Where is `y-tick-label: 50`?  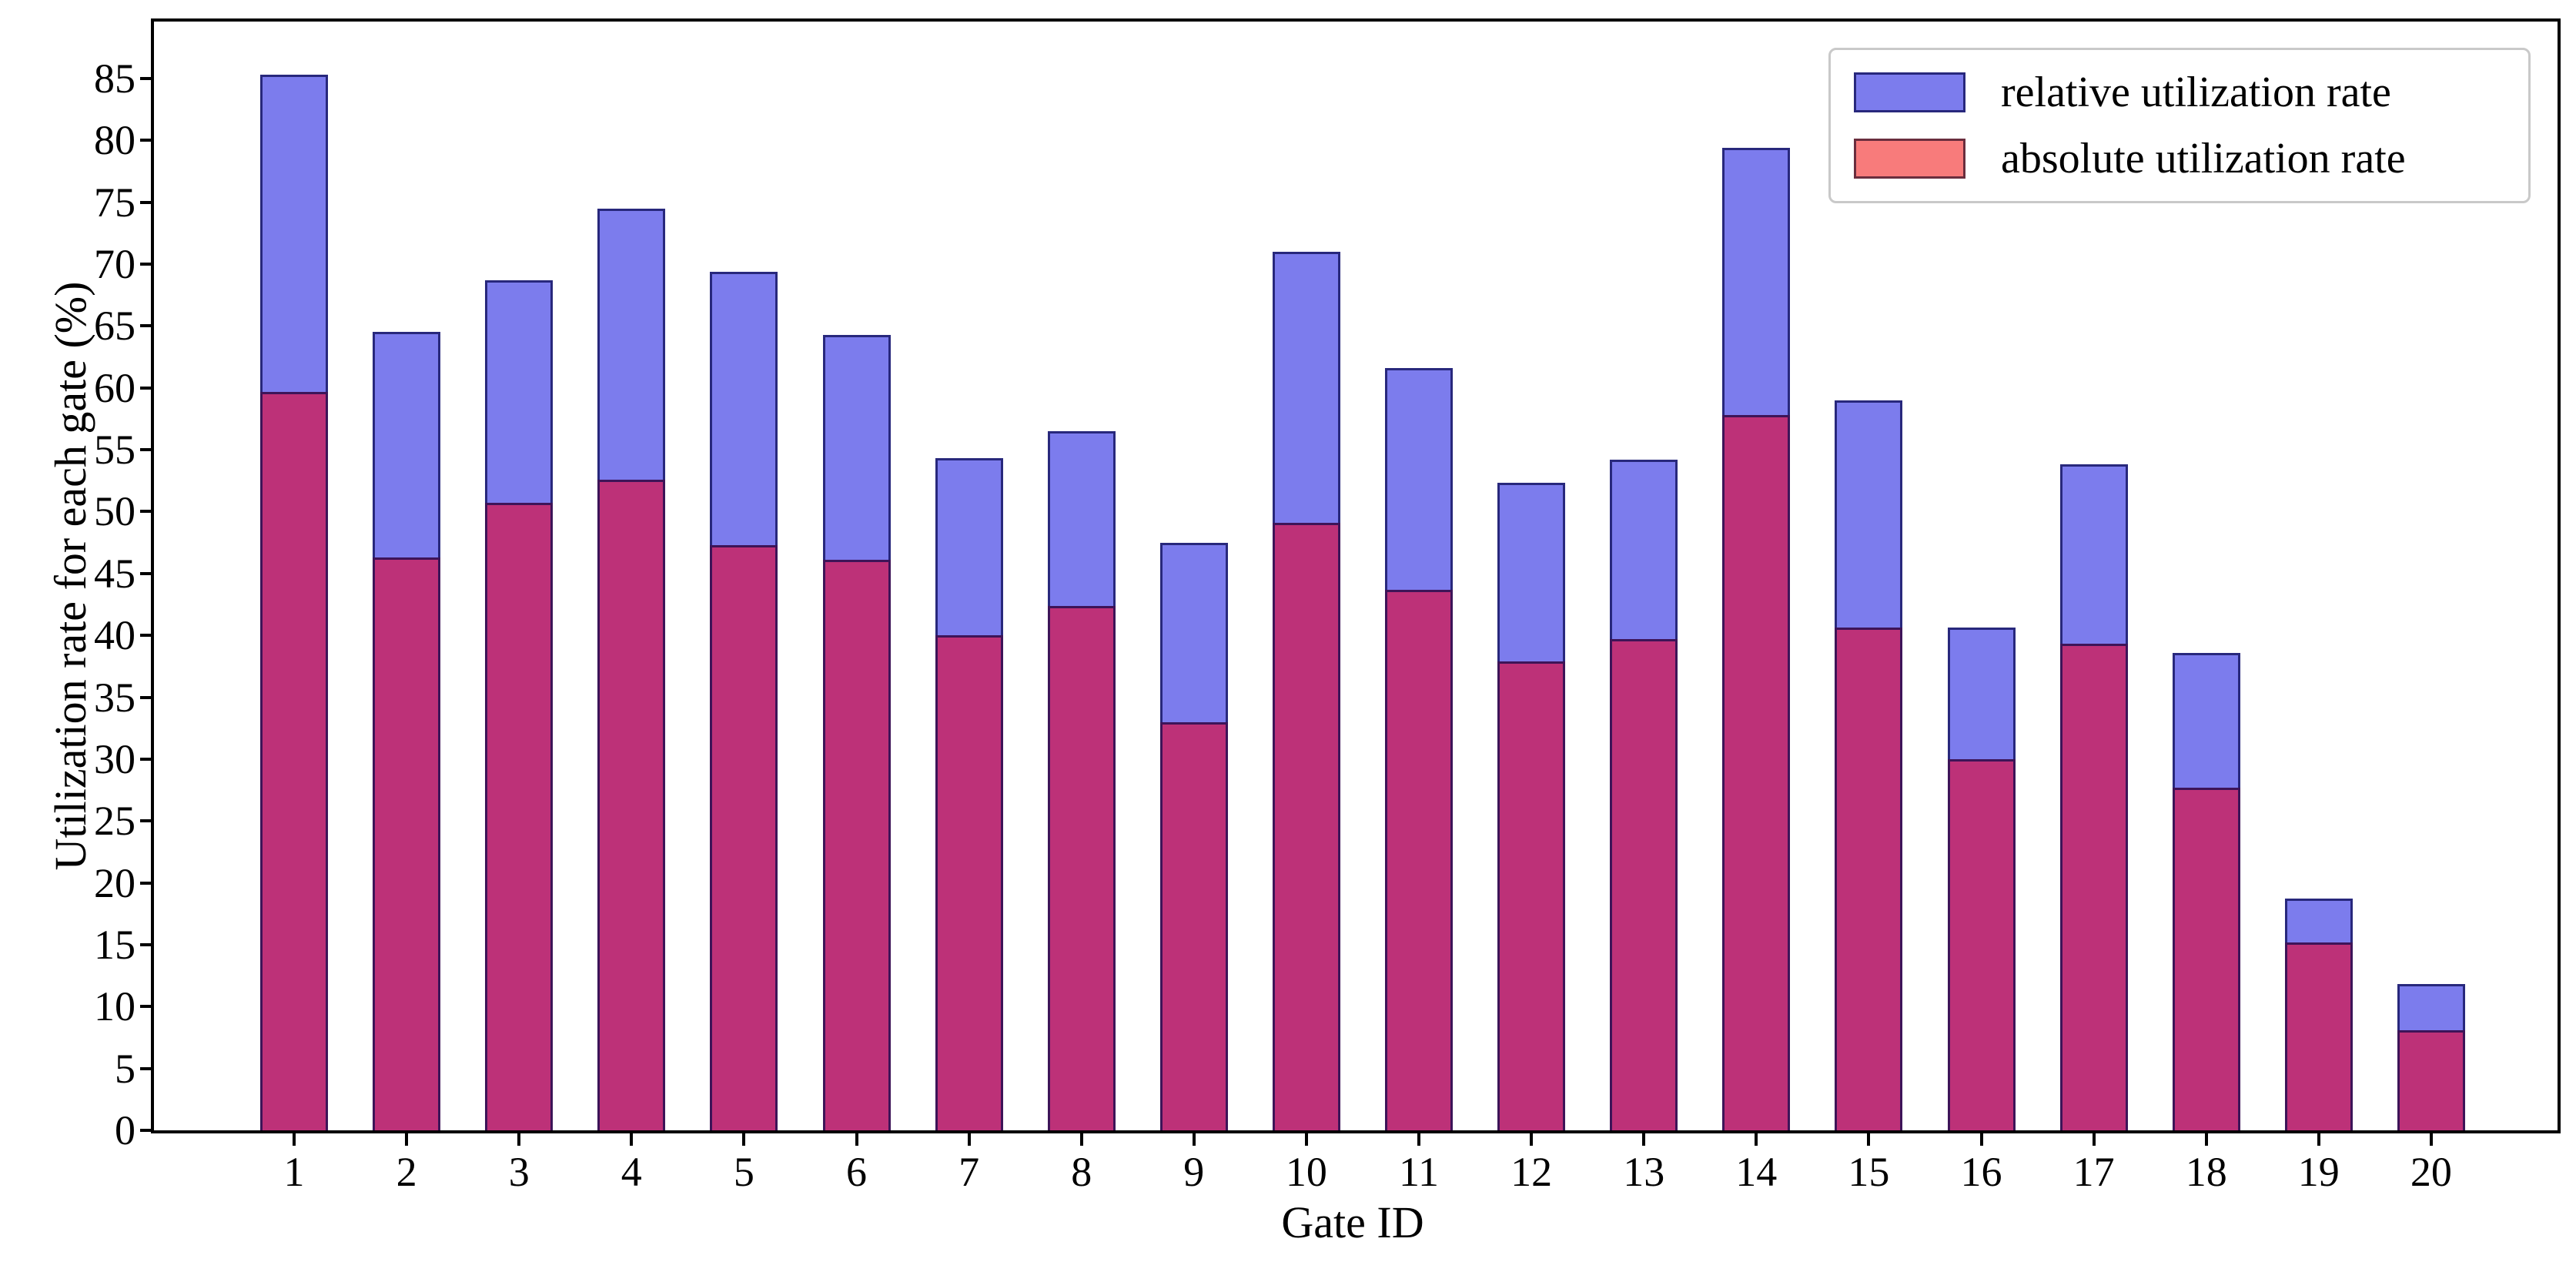
y-tick-label: 50 is located at coordinates (114, 511).